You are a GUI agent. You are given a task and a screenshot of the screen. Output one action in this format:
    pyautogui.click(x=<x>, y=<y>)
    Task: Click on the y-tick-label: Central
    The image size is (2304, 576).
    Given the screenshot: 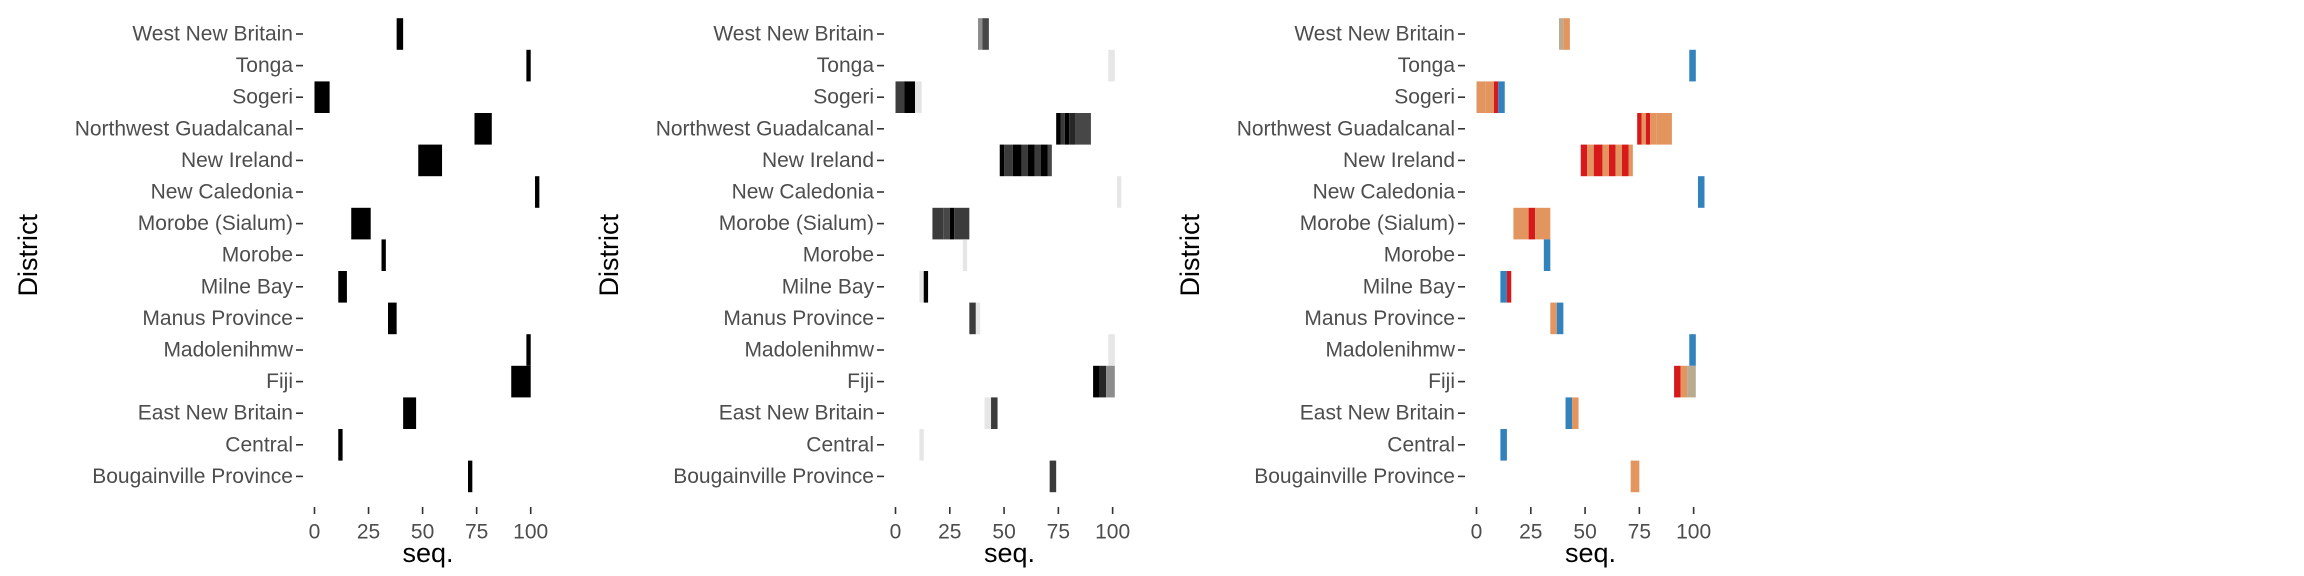 What is the action you would take?
    pyautogui.click(x=1421, y=444)
    